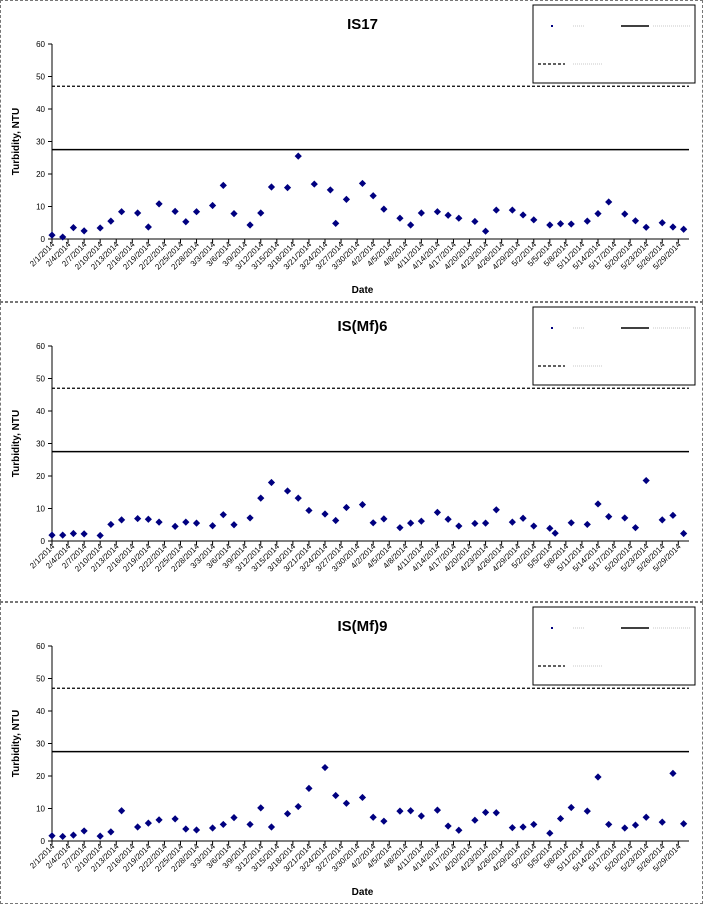 This screenshot has height=905, width=704. What do you see at coordinates (363, 326) in the screenshot?
I see `chart-title: IS(Mf)6` at bounding box center [363, 326].